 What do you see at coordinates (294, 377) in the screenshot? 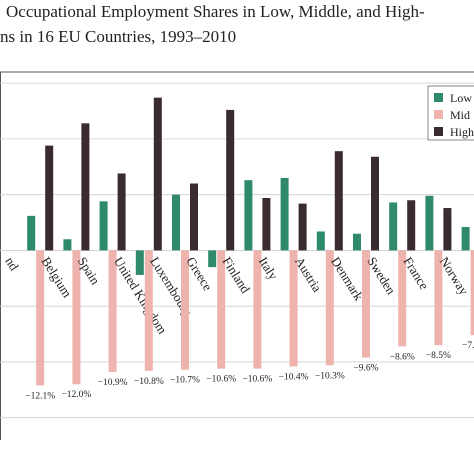
I see `data-label: −10.4%` at bounding box center [294, 377].